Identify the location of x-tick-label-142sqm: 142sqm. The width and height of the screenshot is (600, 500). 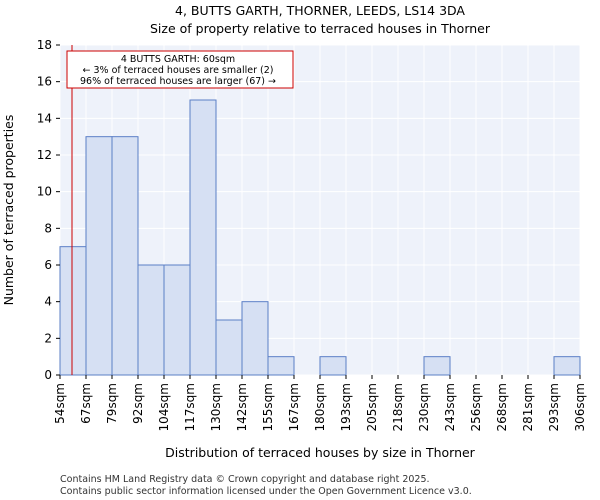
(242, 407).